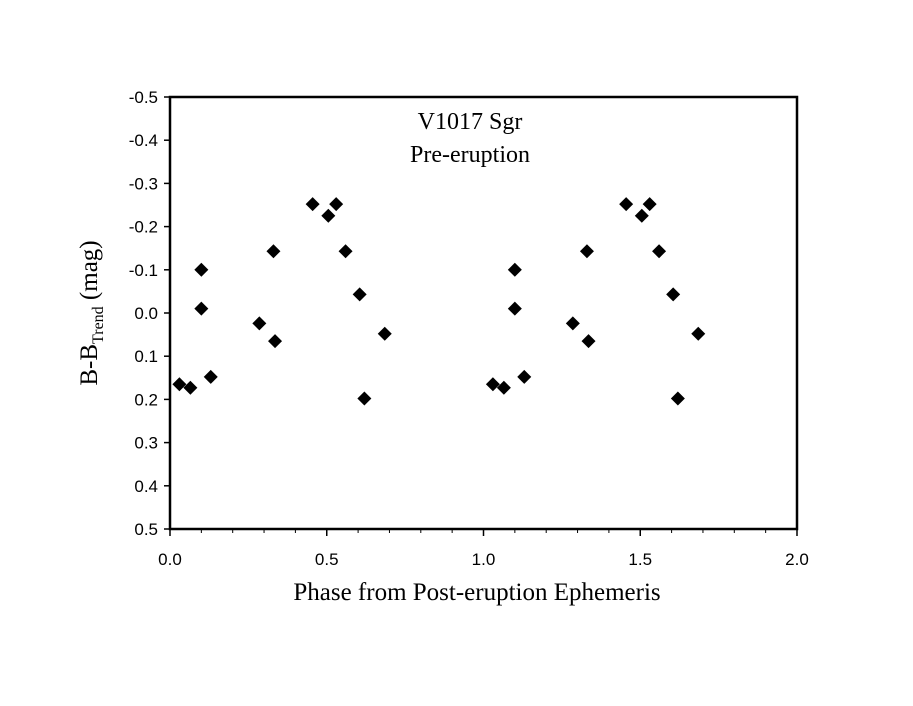 This screenshot has height=706, width=913. Describe the element at coordinates (476, 592) in the screenshot. I see `x-axis-label: Phase from Post-eruption Ephemeris` at that location.